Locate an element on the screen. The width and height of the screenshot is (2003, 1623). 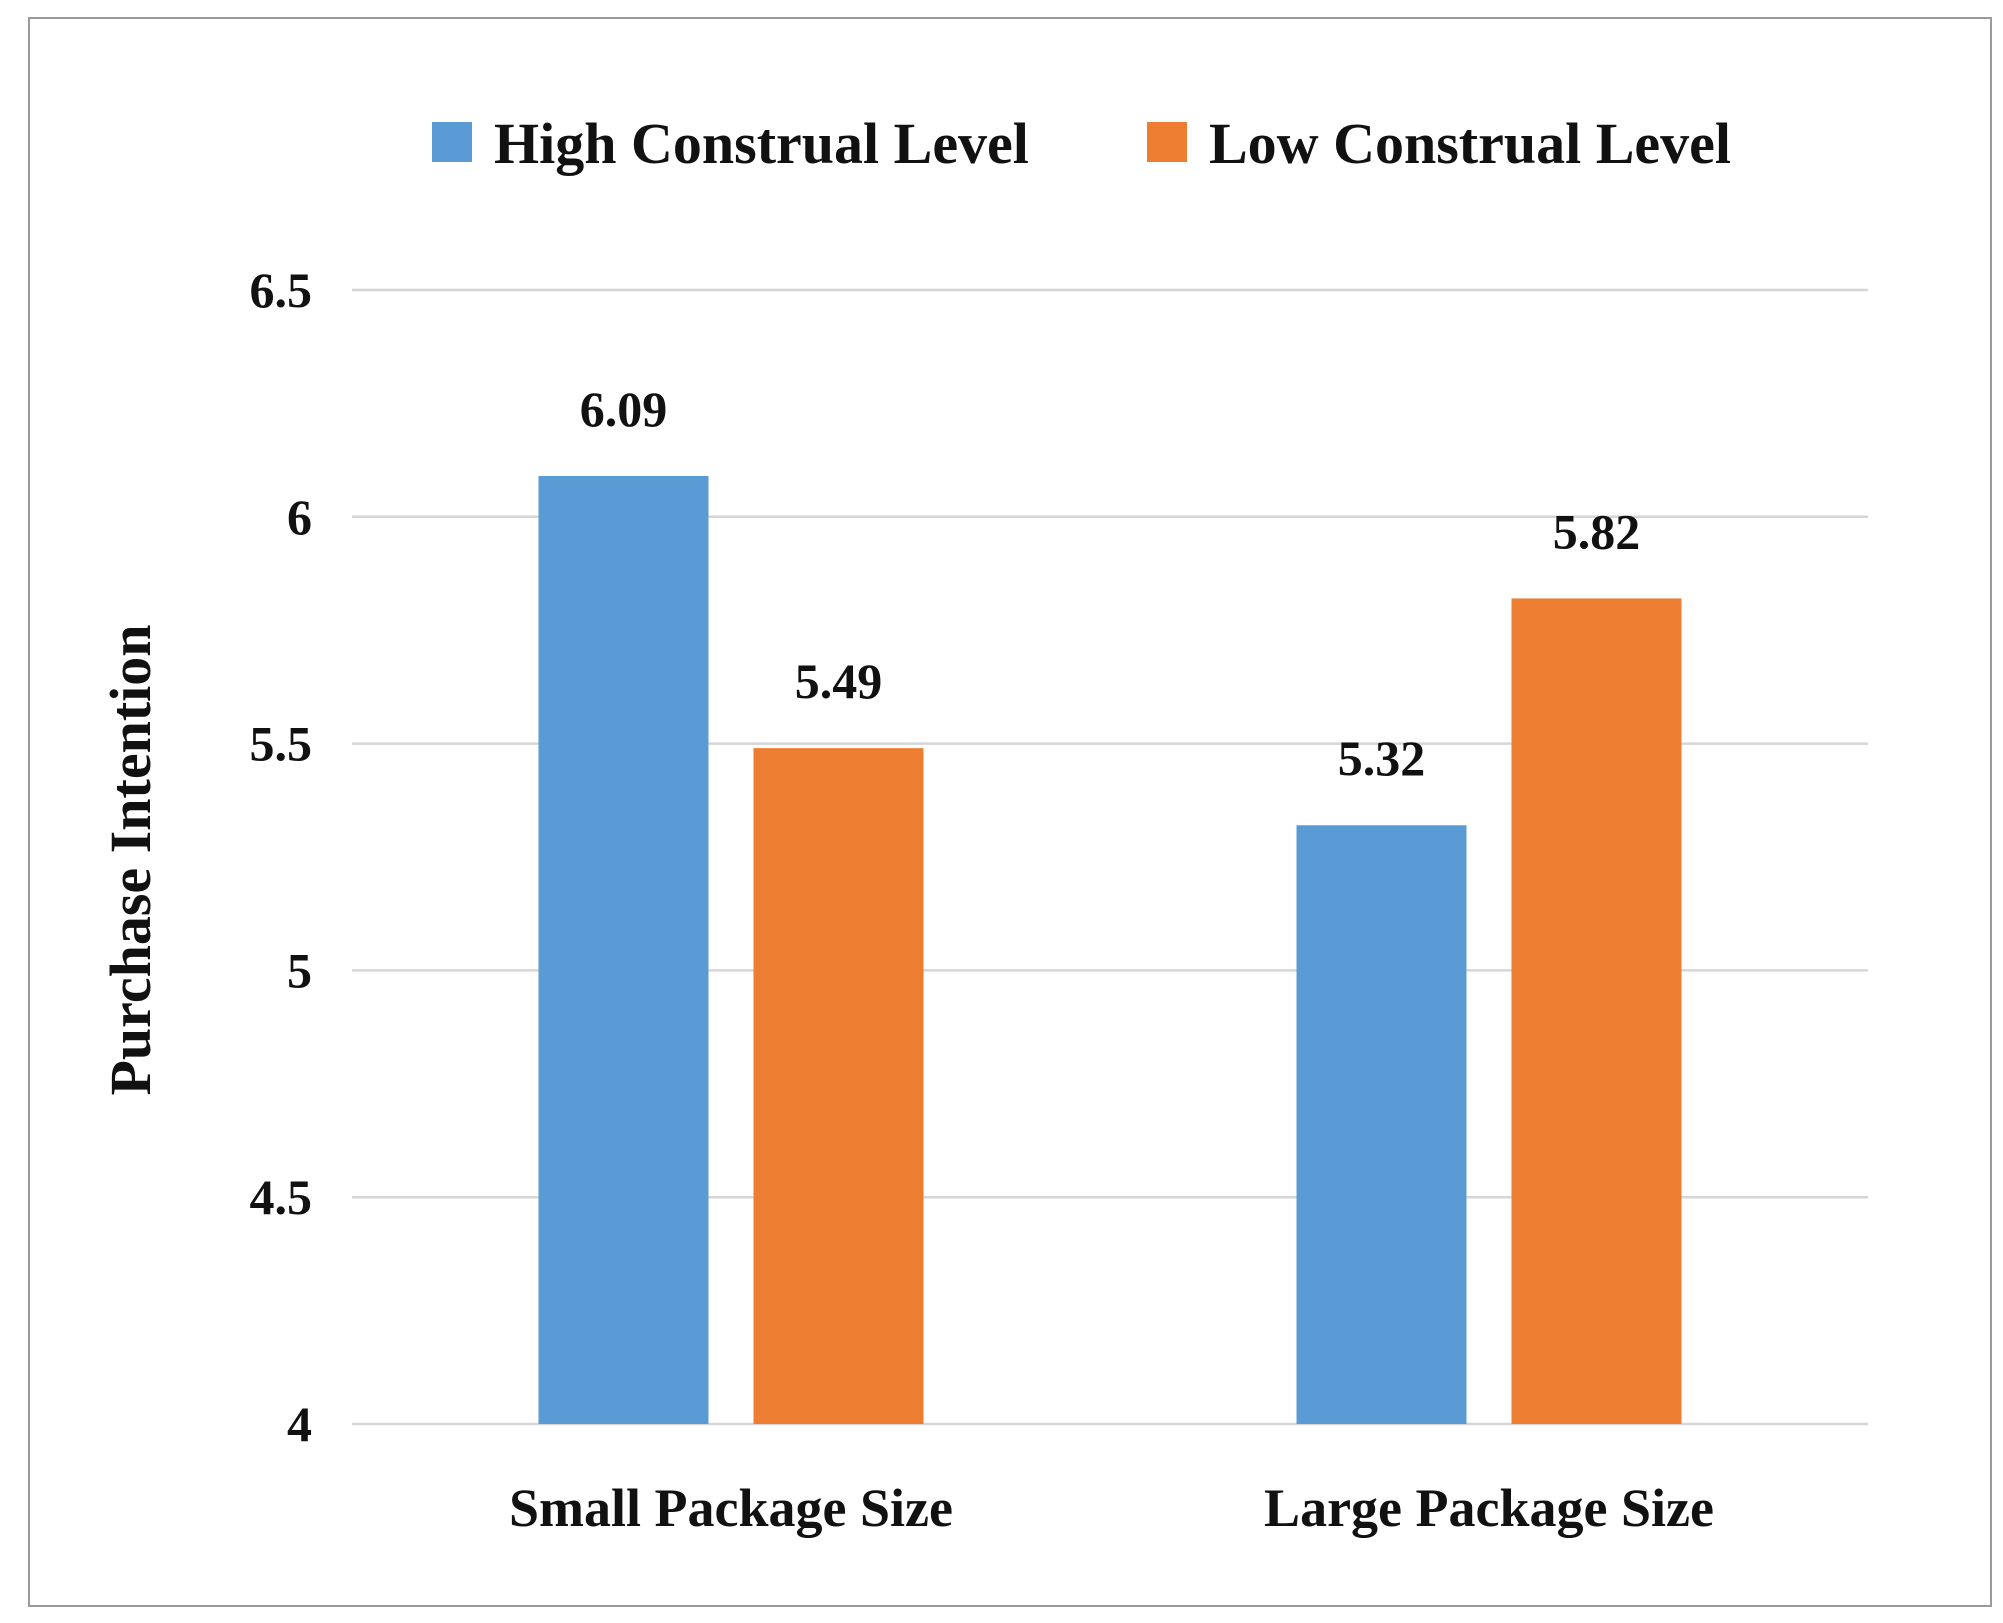
legend-label-high-construal: High Construal Level is located at coordinates (761, 143).